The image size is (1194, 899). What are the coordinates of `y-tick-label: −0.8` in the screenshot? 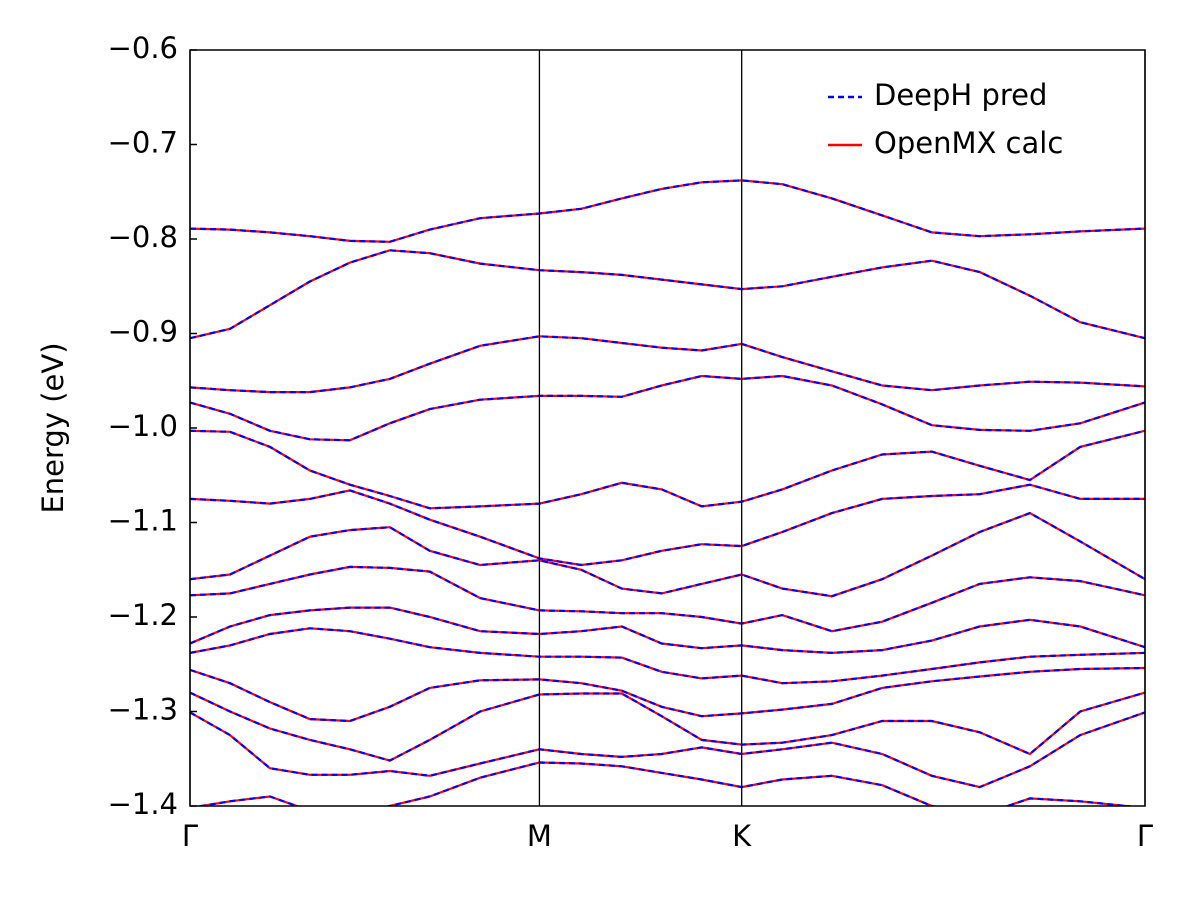 It's located at (143, 237).